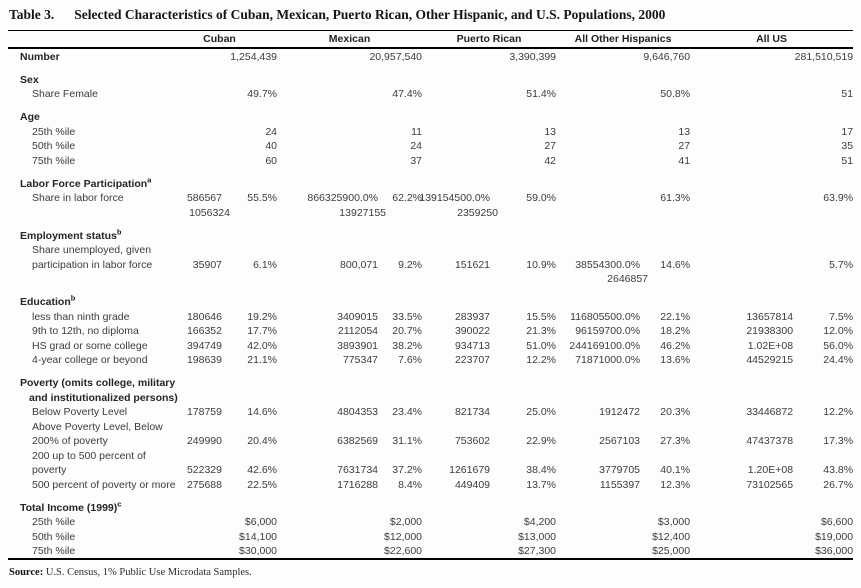  I want to click on table-row: Total Income (1999)c, so click(430, 503).